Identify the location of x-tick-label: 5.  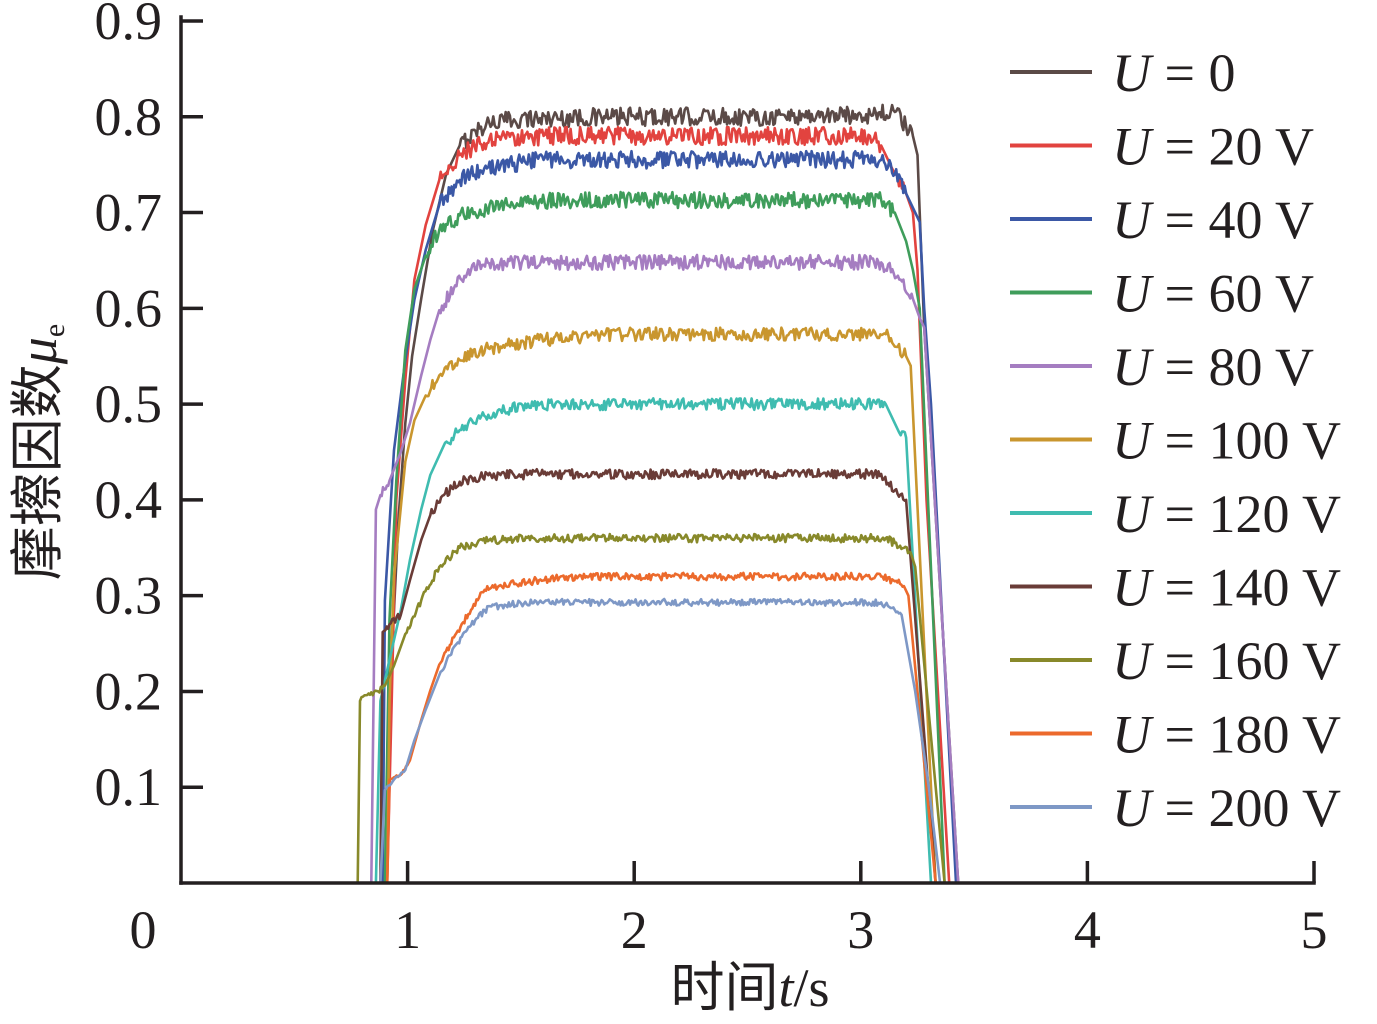
(1314, 930).